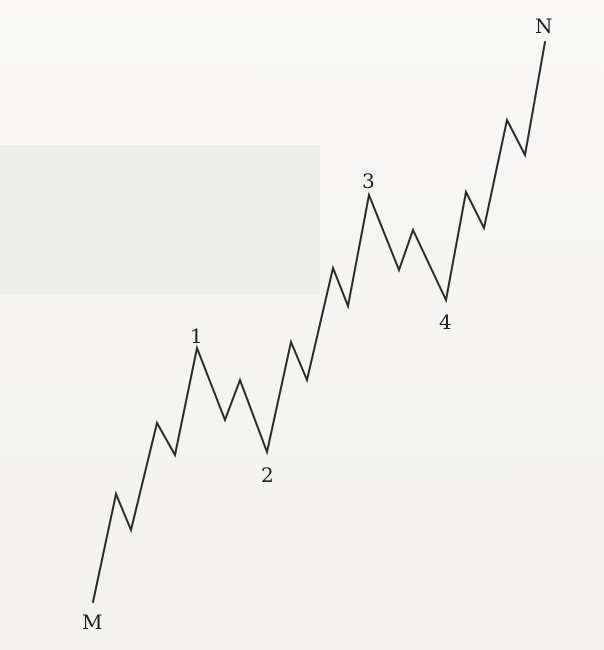 This screenshot has width=604, height=650. Describe the element at coordinates (92, 622) in the screenshot. I see `label-m: M` at that location.